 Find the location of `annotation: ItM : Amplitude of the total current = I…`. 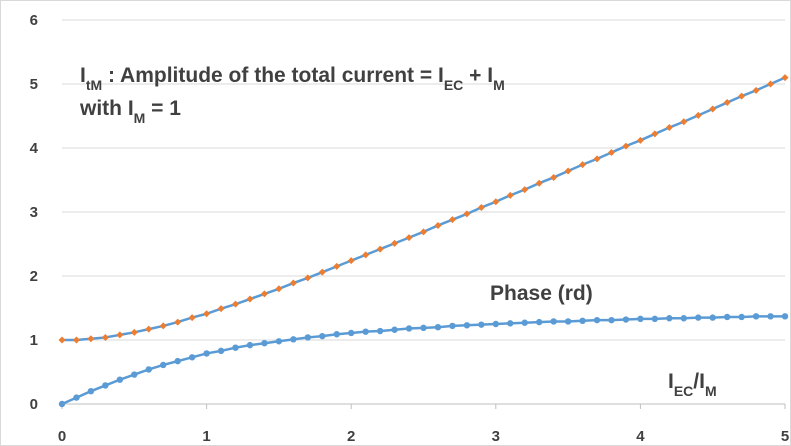

annotation: ItM : Amplitude of the total current = I… is located at coordinates (292, 78).